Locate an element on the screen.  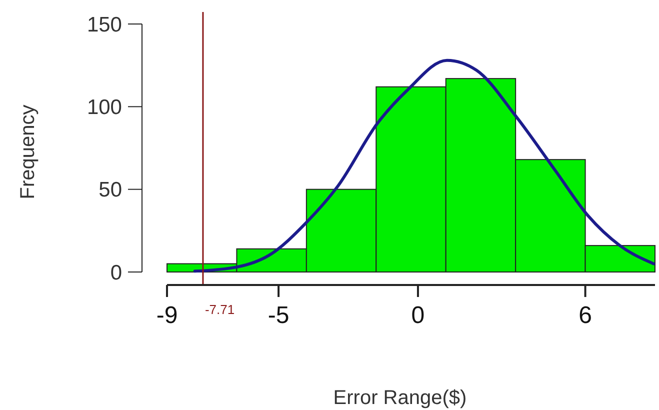
x-tick-label: -9 is located at coordinates (167, 315).